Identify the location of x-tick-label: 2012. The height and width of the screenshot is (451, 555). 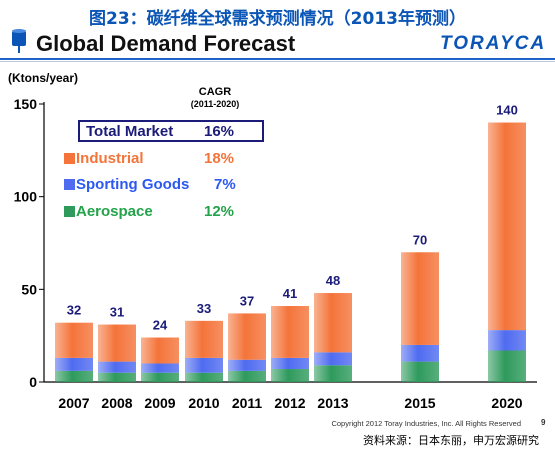
(289, 403).